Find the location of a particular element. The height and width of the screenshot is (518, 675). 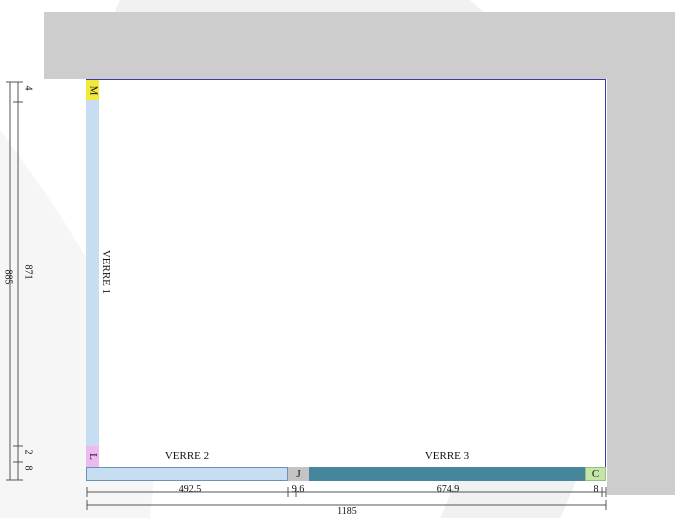

dim-left-bottom-2: 8 is located at coordinates (28, 468).